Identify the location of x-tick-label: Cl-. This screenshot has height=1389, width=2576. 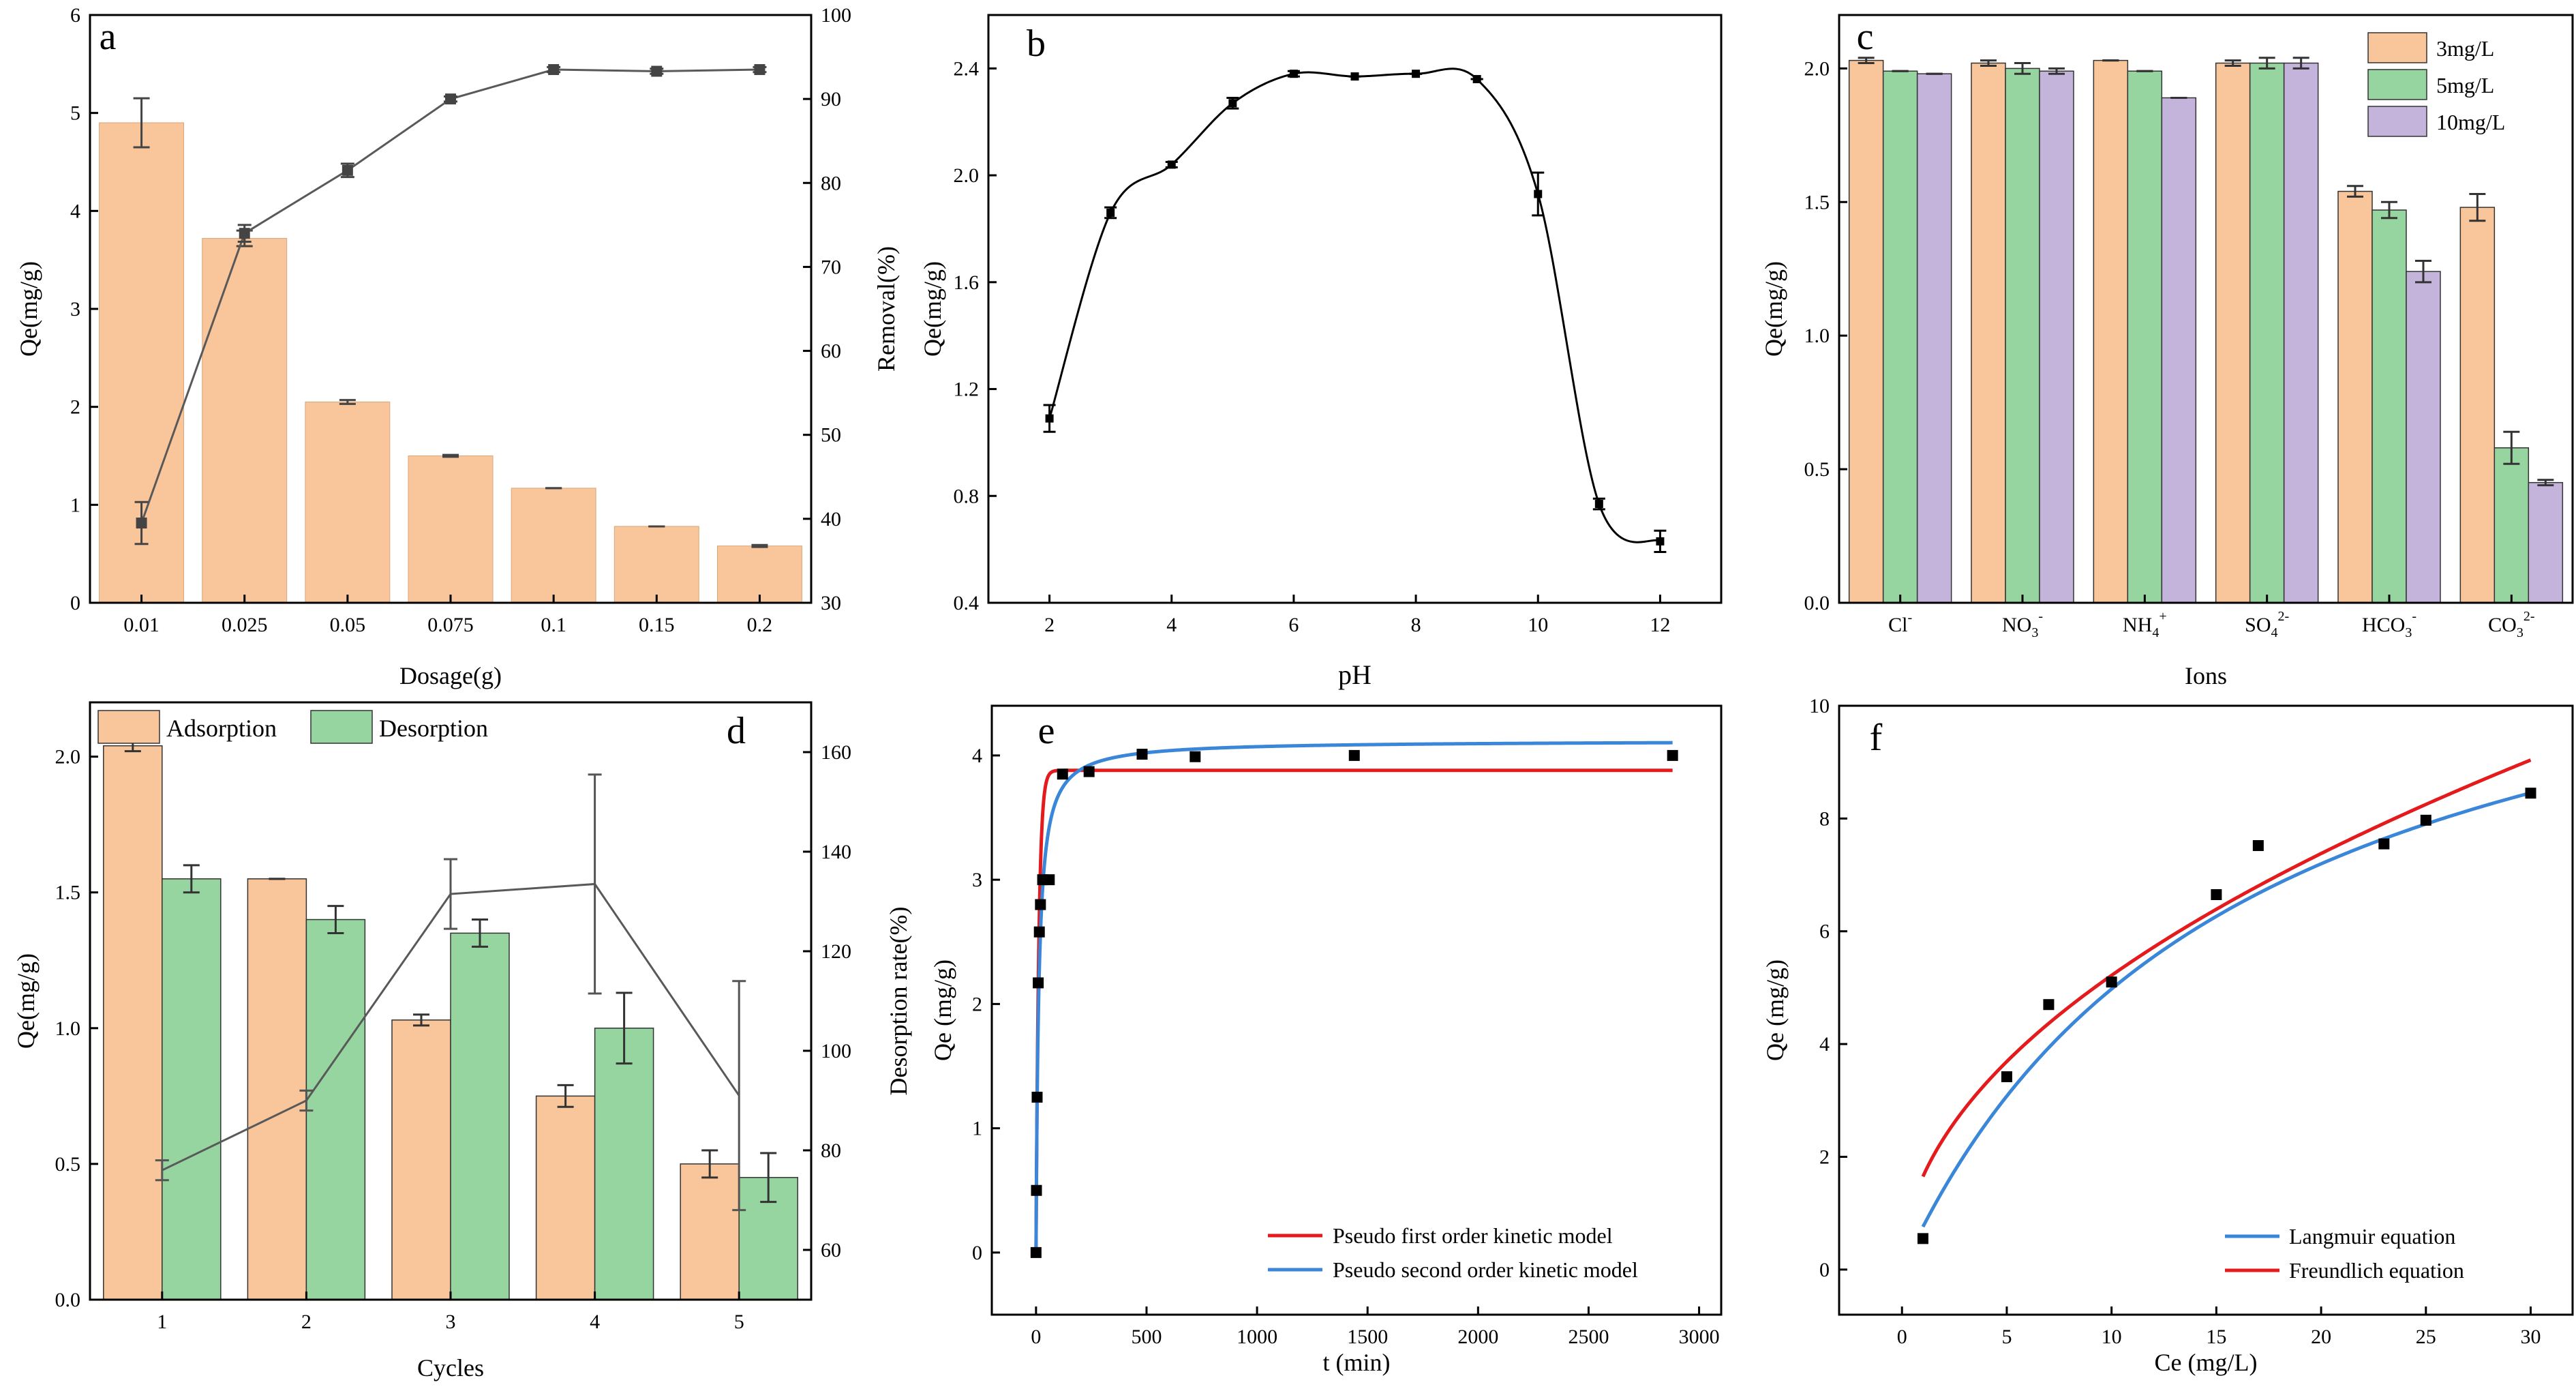
(1900, 623).